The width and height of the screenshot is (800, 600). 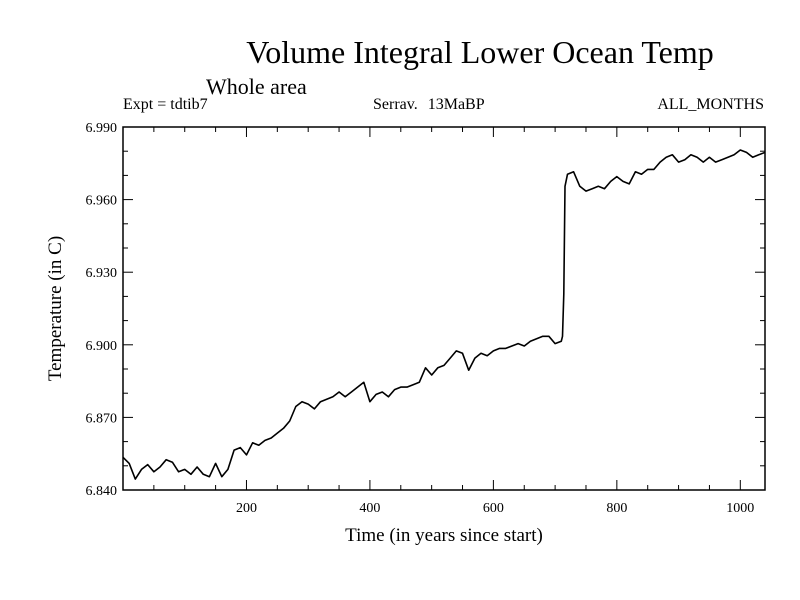 What do you see at coordinates (165, 104) in the screenshot?
I see `experiment-label: Expt = tdtib7` at bounding box center [165, 104].